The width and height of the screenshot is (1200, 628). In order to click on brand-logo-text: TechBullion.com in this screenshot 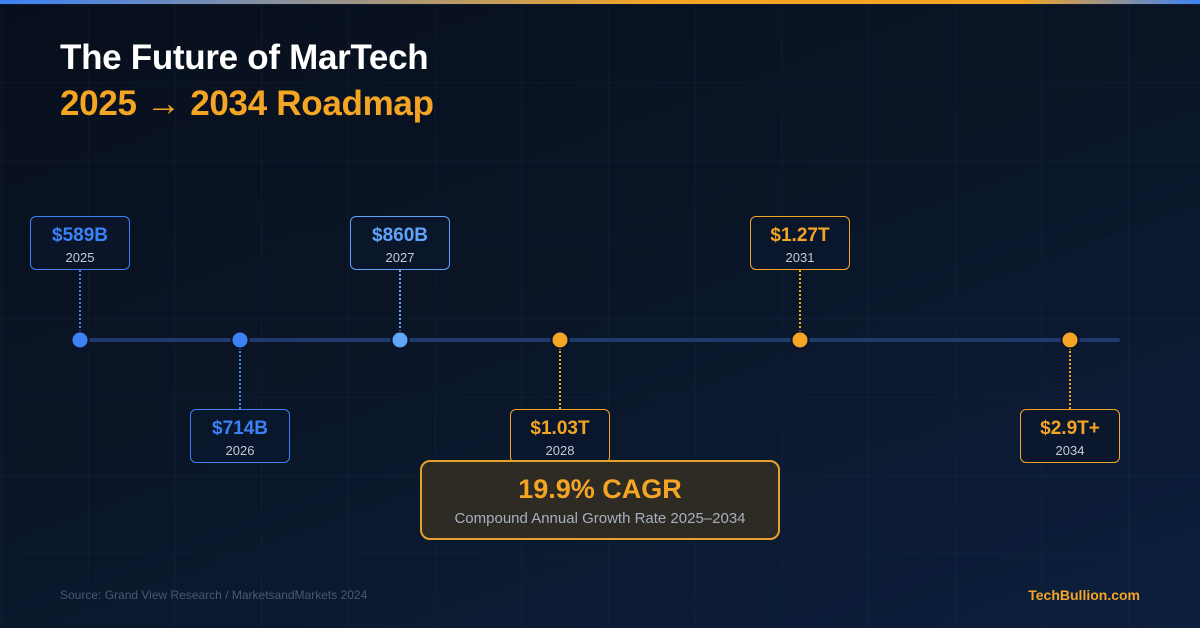, I will do `click(1084, 595)`.